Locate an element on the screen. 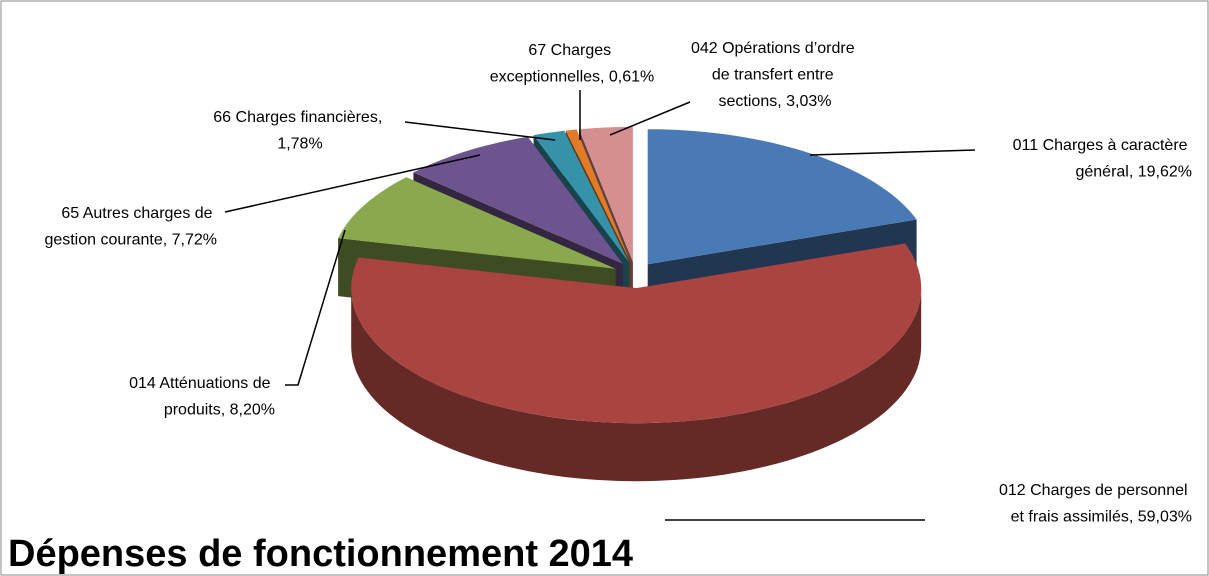 This screenshot has width=1209, height=576. data-label-line: de transfert entre is located at coordinates (775, 75).